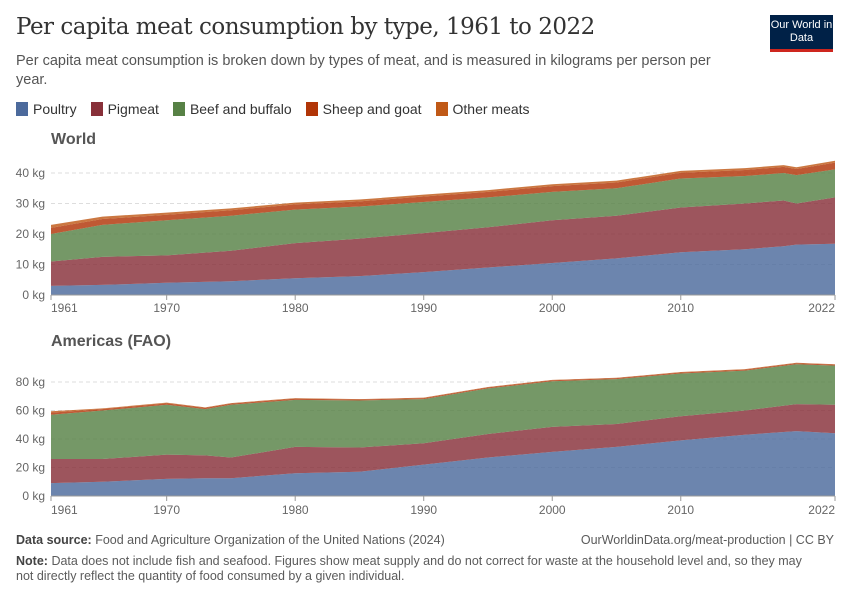 Image resolution: width=850 pixels, height=600 pixels. What do you see at coordinates (30, 382) in the screenshot?
I see `y-tick-label: 80 kg` at bounding box center [30, 382].